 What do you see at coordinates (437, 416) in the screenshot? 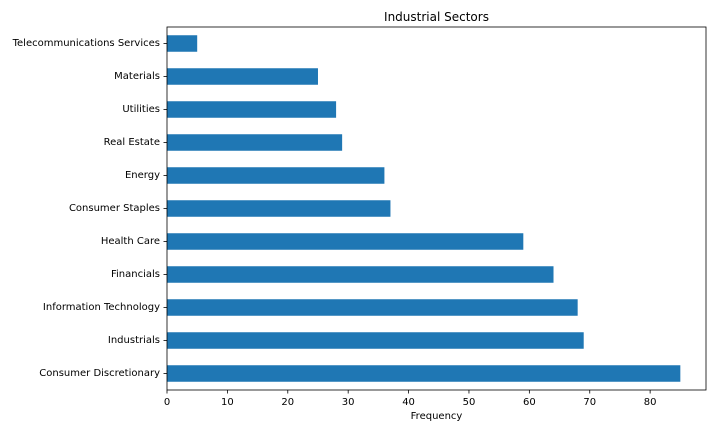
I see `x-axis-label: Frequency` at bounding box center [437, 416].